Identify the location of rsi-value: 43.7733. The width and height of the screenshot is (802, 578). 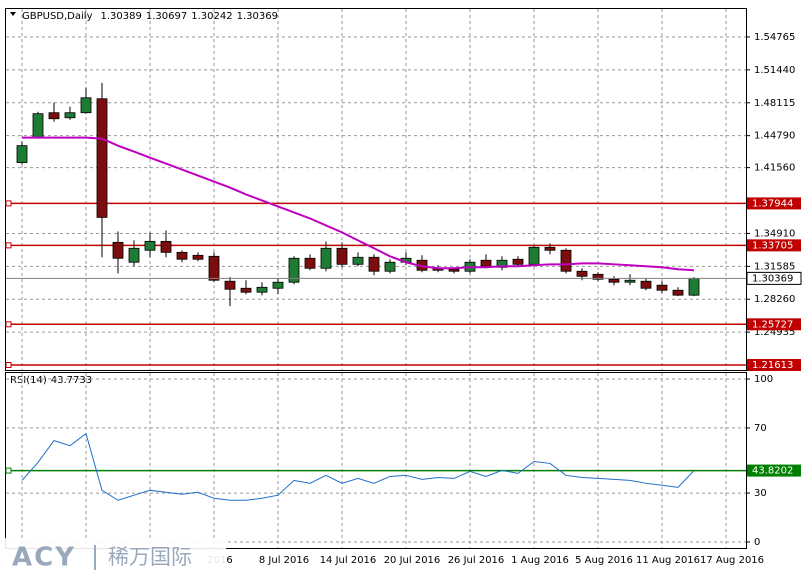
(71, 380).